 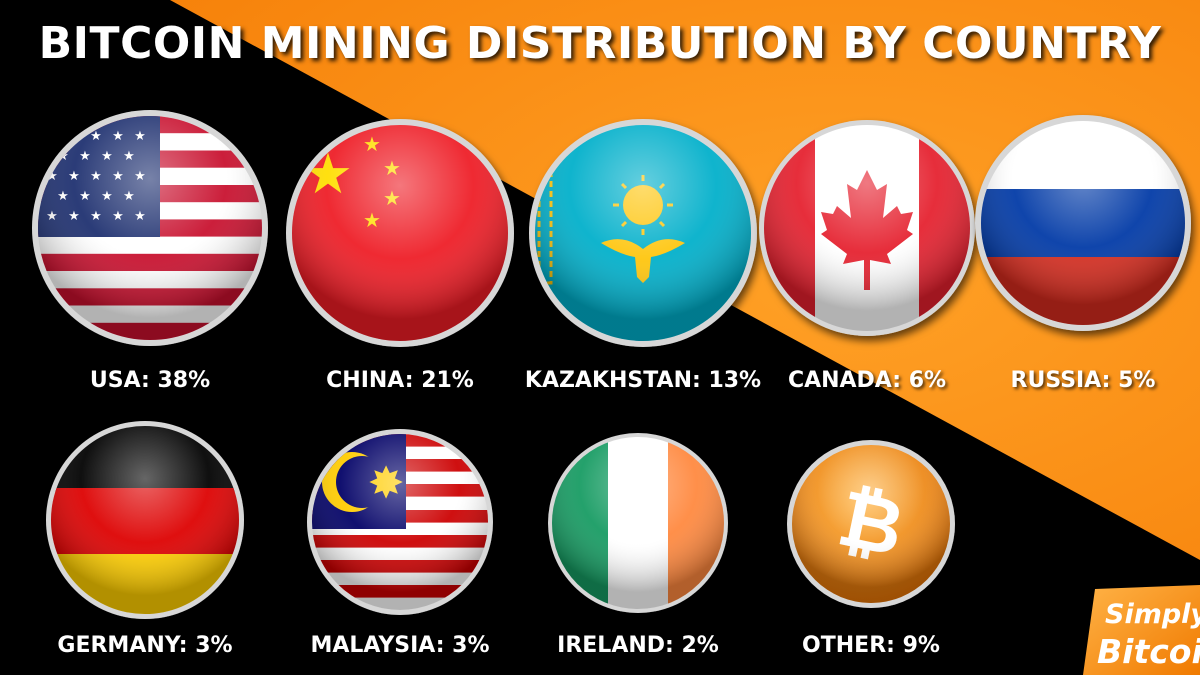 What do you see at coordinates (1152, 614) in the screenshot?
I see `logo-text-line1: Simply` at bounding box center [1152, 614].